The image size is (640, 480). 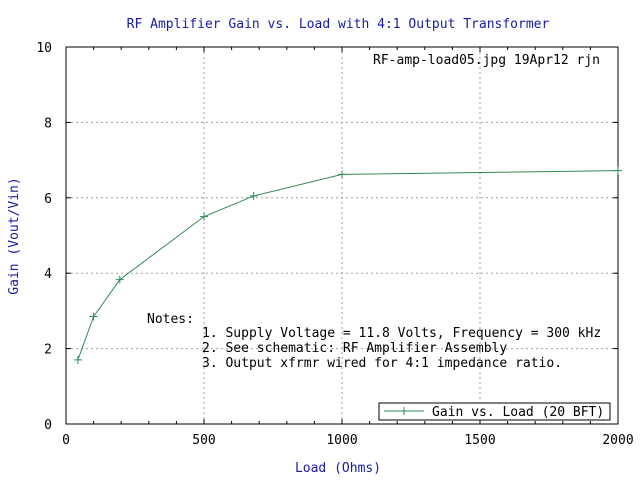 What do you see at coordinates (341, 440) in the screenshot?
I see `x-tick-label: 1000` at bounding box center [341, 440].